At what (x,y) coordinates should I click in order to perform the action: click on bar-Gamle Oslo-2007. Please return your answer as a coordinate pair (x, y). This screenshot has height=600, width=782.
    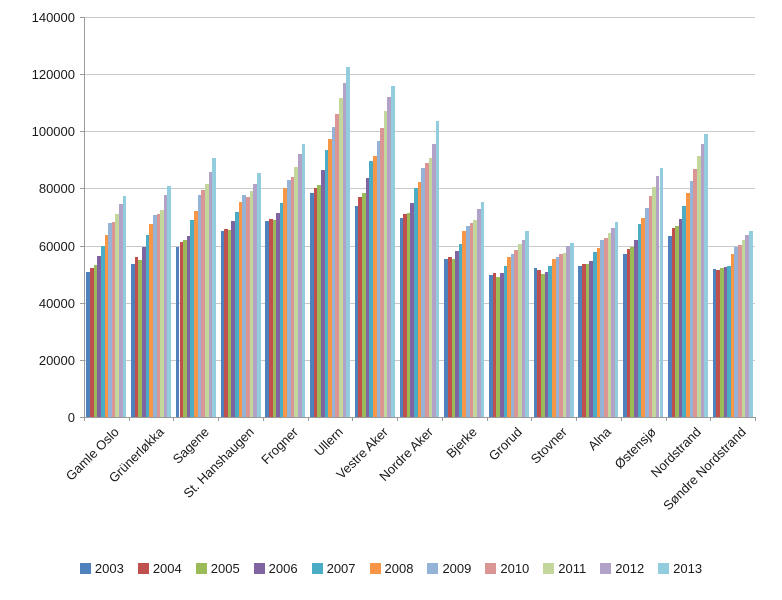
    Looking at the image, I should click on (102, 331).